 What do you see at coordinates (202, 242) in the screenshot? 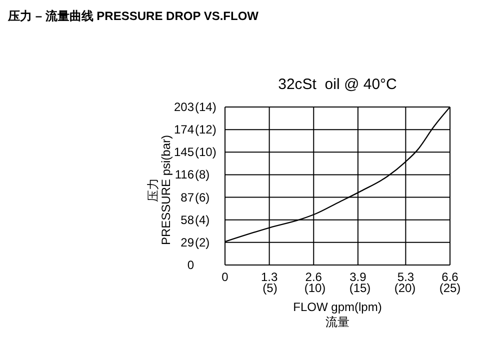
I see `y2-tick-label: (2)` at bounding box center [202, 242].